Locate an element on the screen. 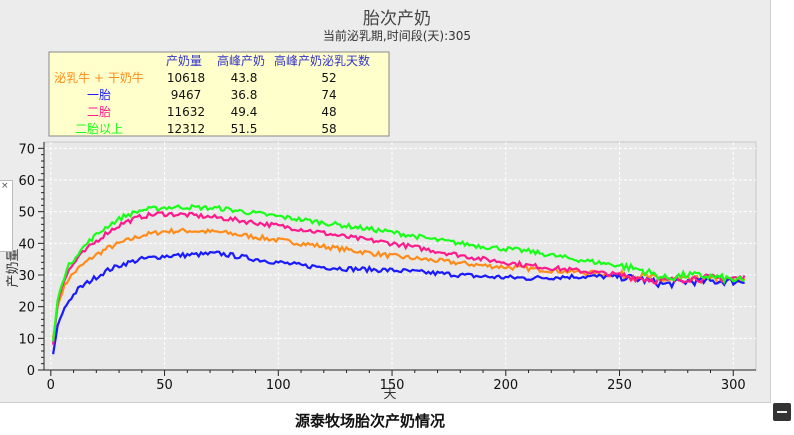 Image resolution: width=794 pixels, height=435 pixels. y-tick-label: 60 is located at coordinates (26, 181).